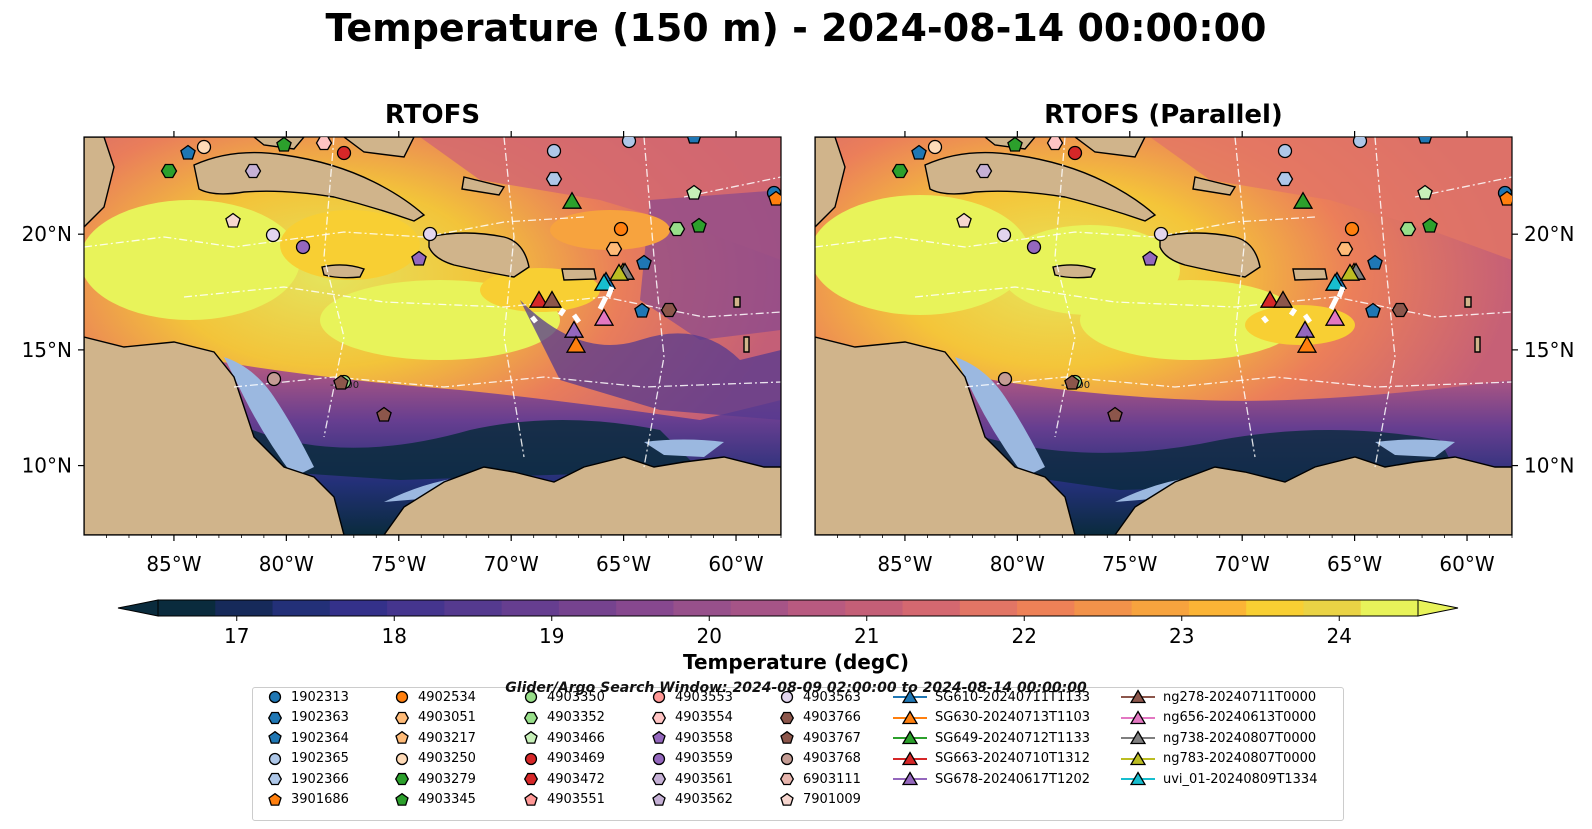 The height and width of the screenshot is (829, 1592). What do you see at coordinates (1218, 759) in the screenshot?
I see `legend-entry: ng783-20240807T0000` at bounding box center [1218, 759].